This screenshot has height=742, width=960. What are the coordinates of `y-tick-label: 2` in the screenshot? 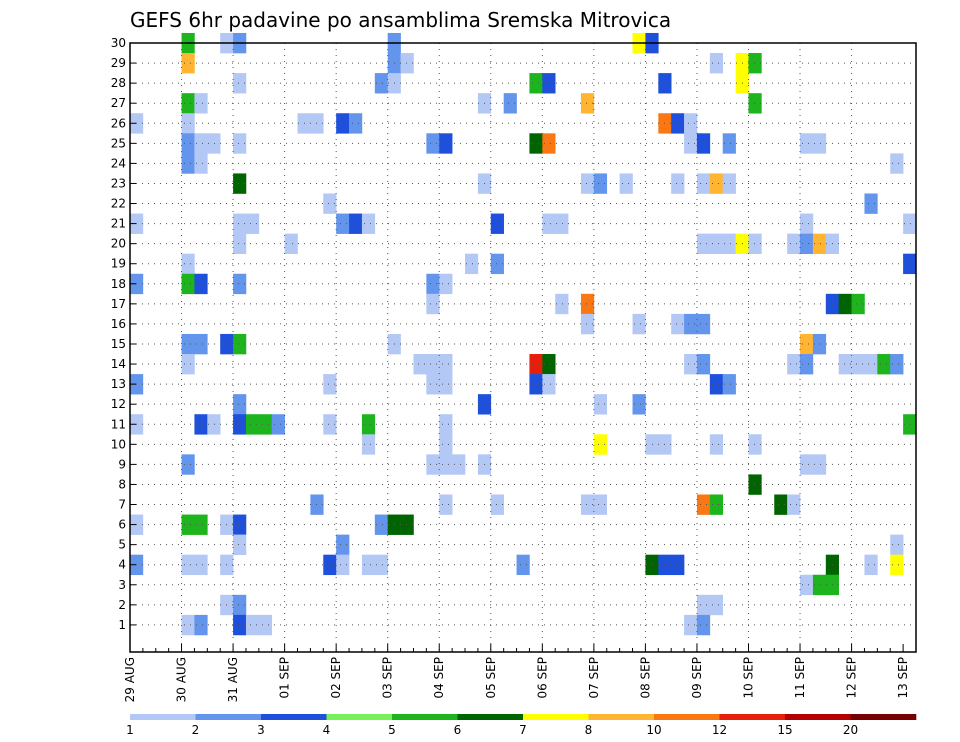 It's located at (122, 605).